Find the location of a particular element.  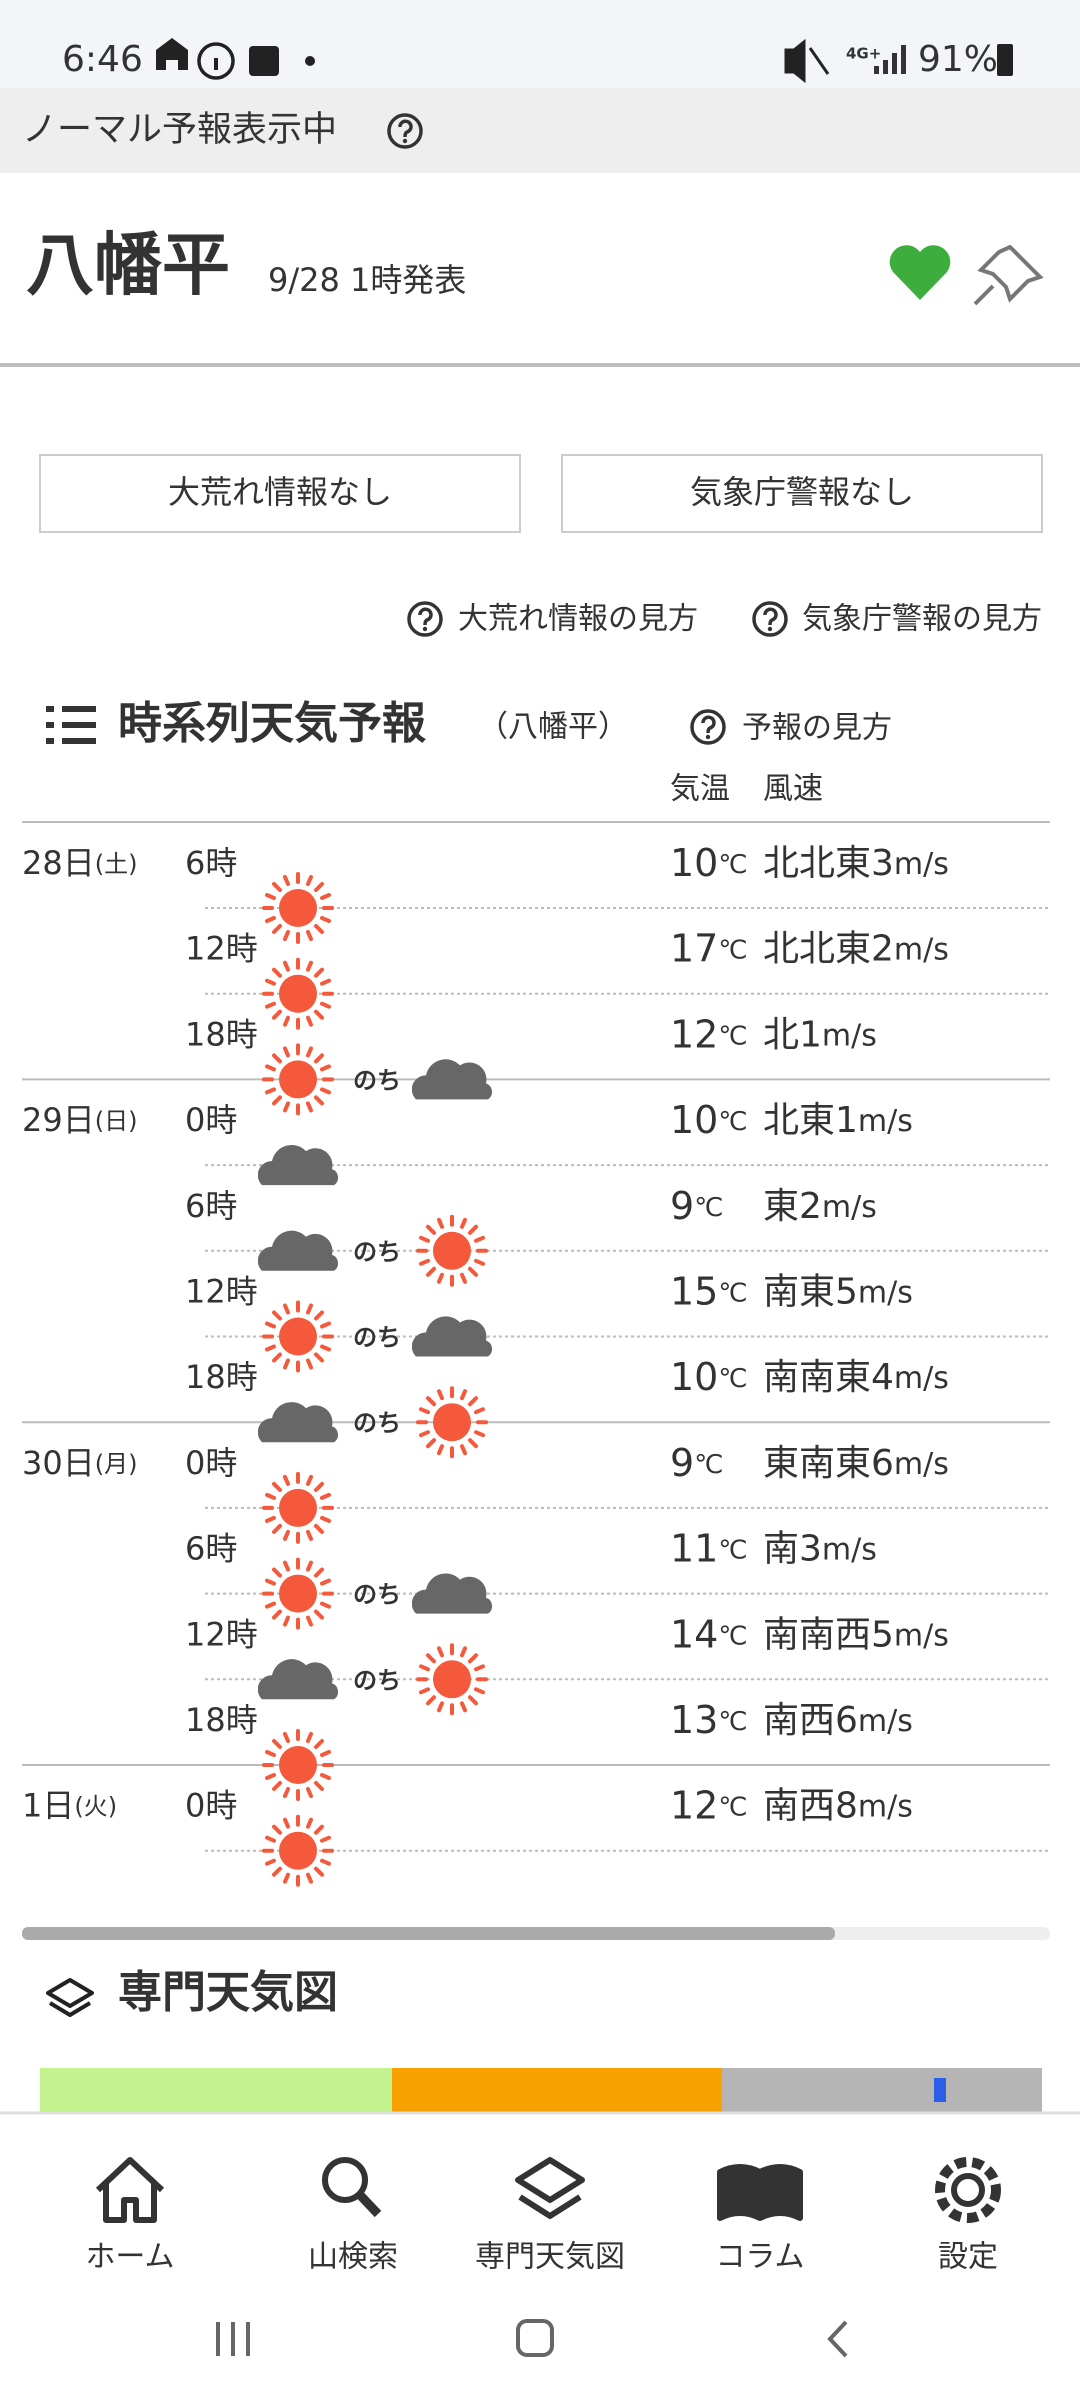

settings-icon is located at coordinates (968, 2190).